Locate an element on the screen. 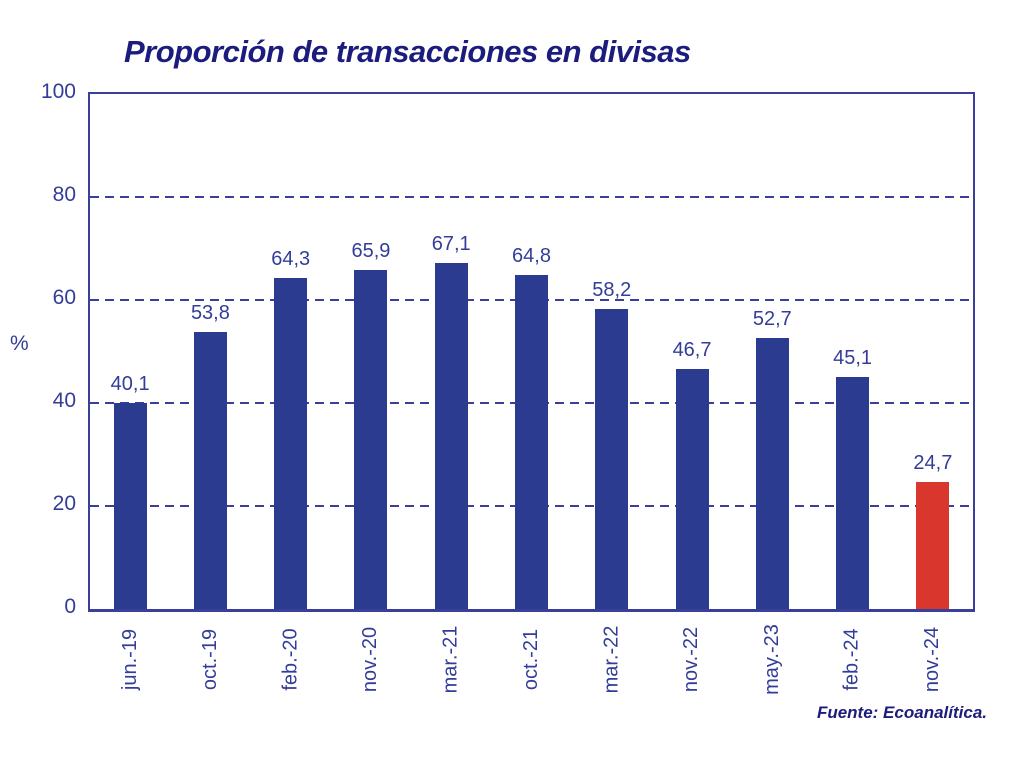 The image size is (1024, 763). x-tick-mar.-21: mar.-21 is located at coordinates (451, 659).